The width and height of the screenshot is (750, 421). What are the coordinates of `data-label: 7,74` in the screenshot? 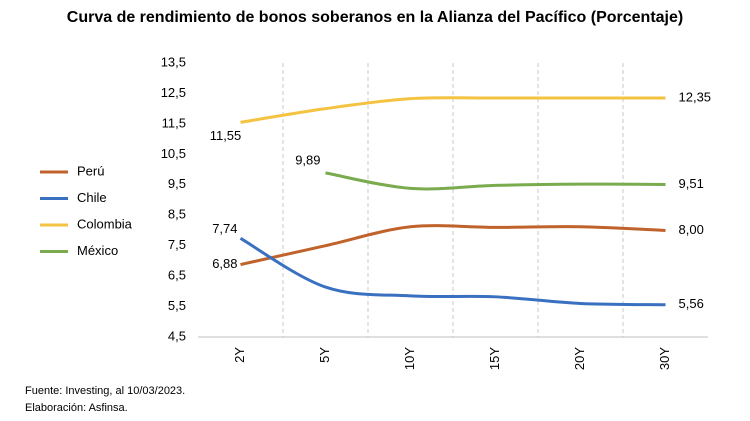 It's located at (224, 228).